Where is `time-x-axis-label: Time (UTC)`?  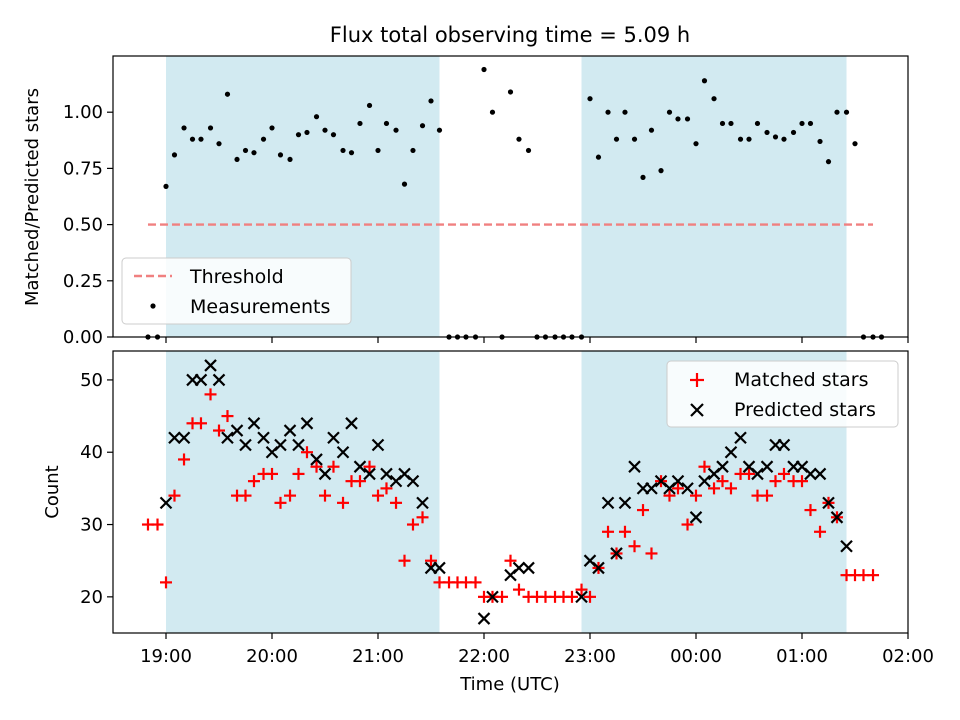 time-x-axis-label: Time (UTC) is located at coordinates (509, 684).